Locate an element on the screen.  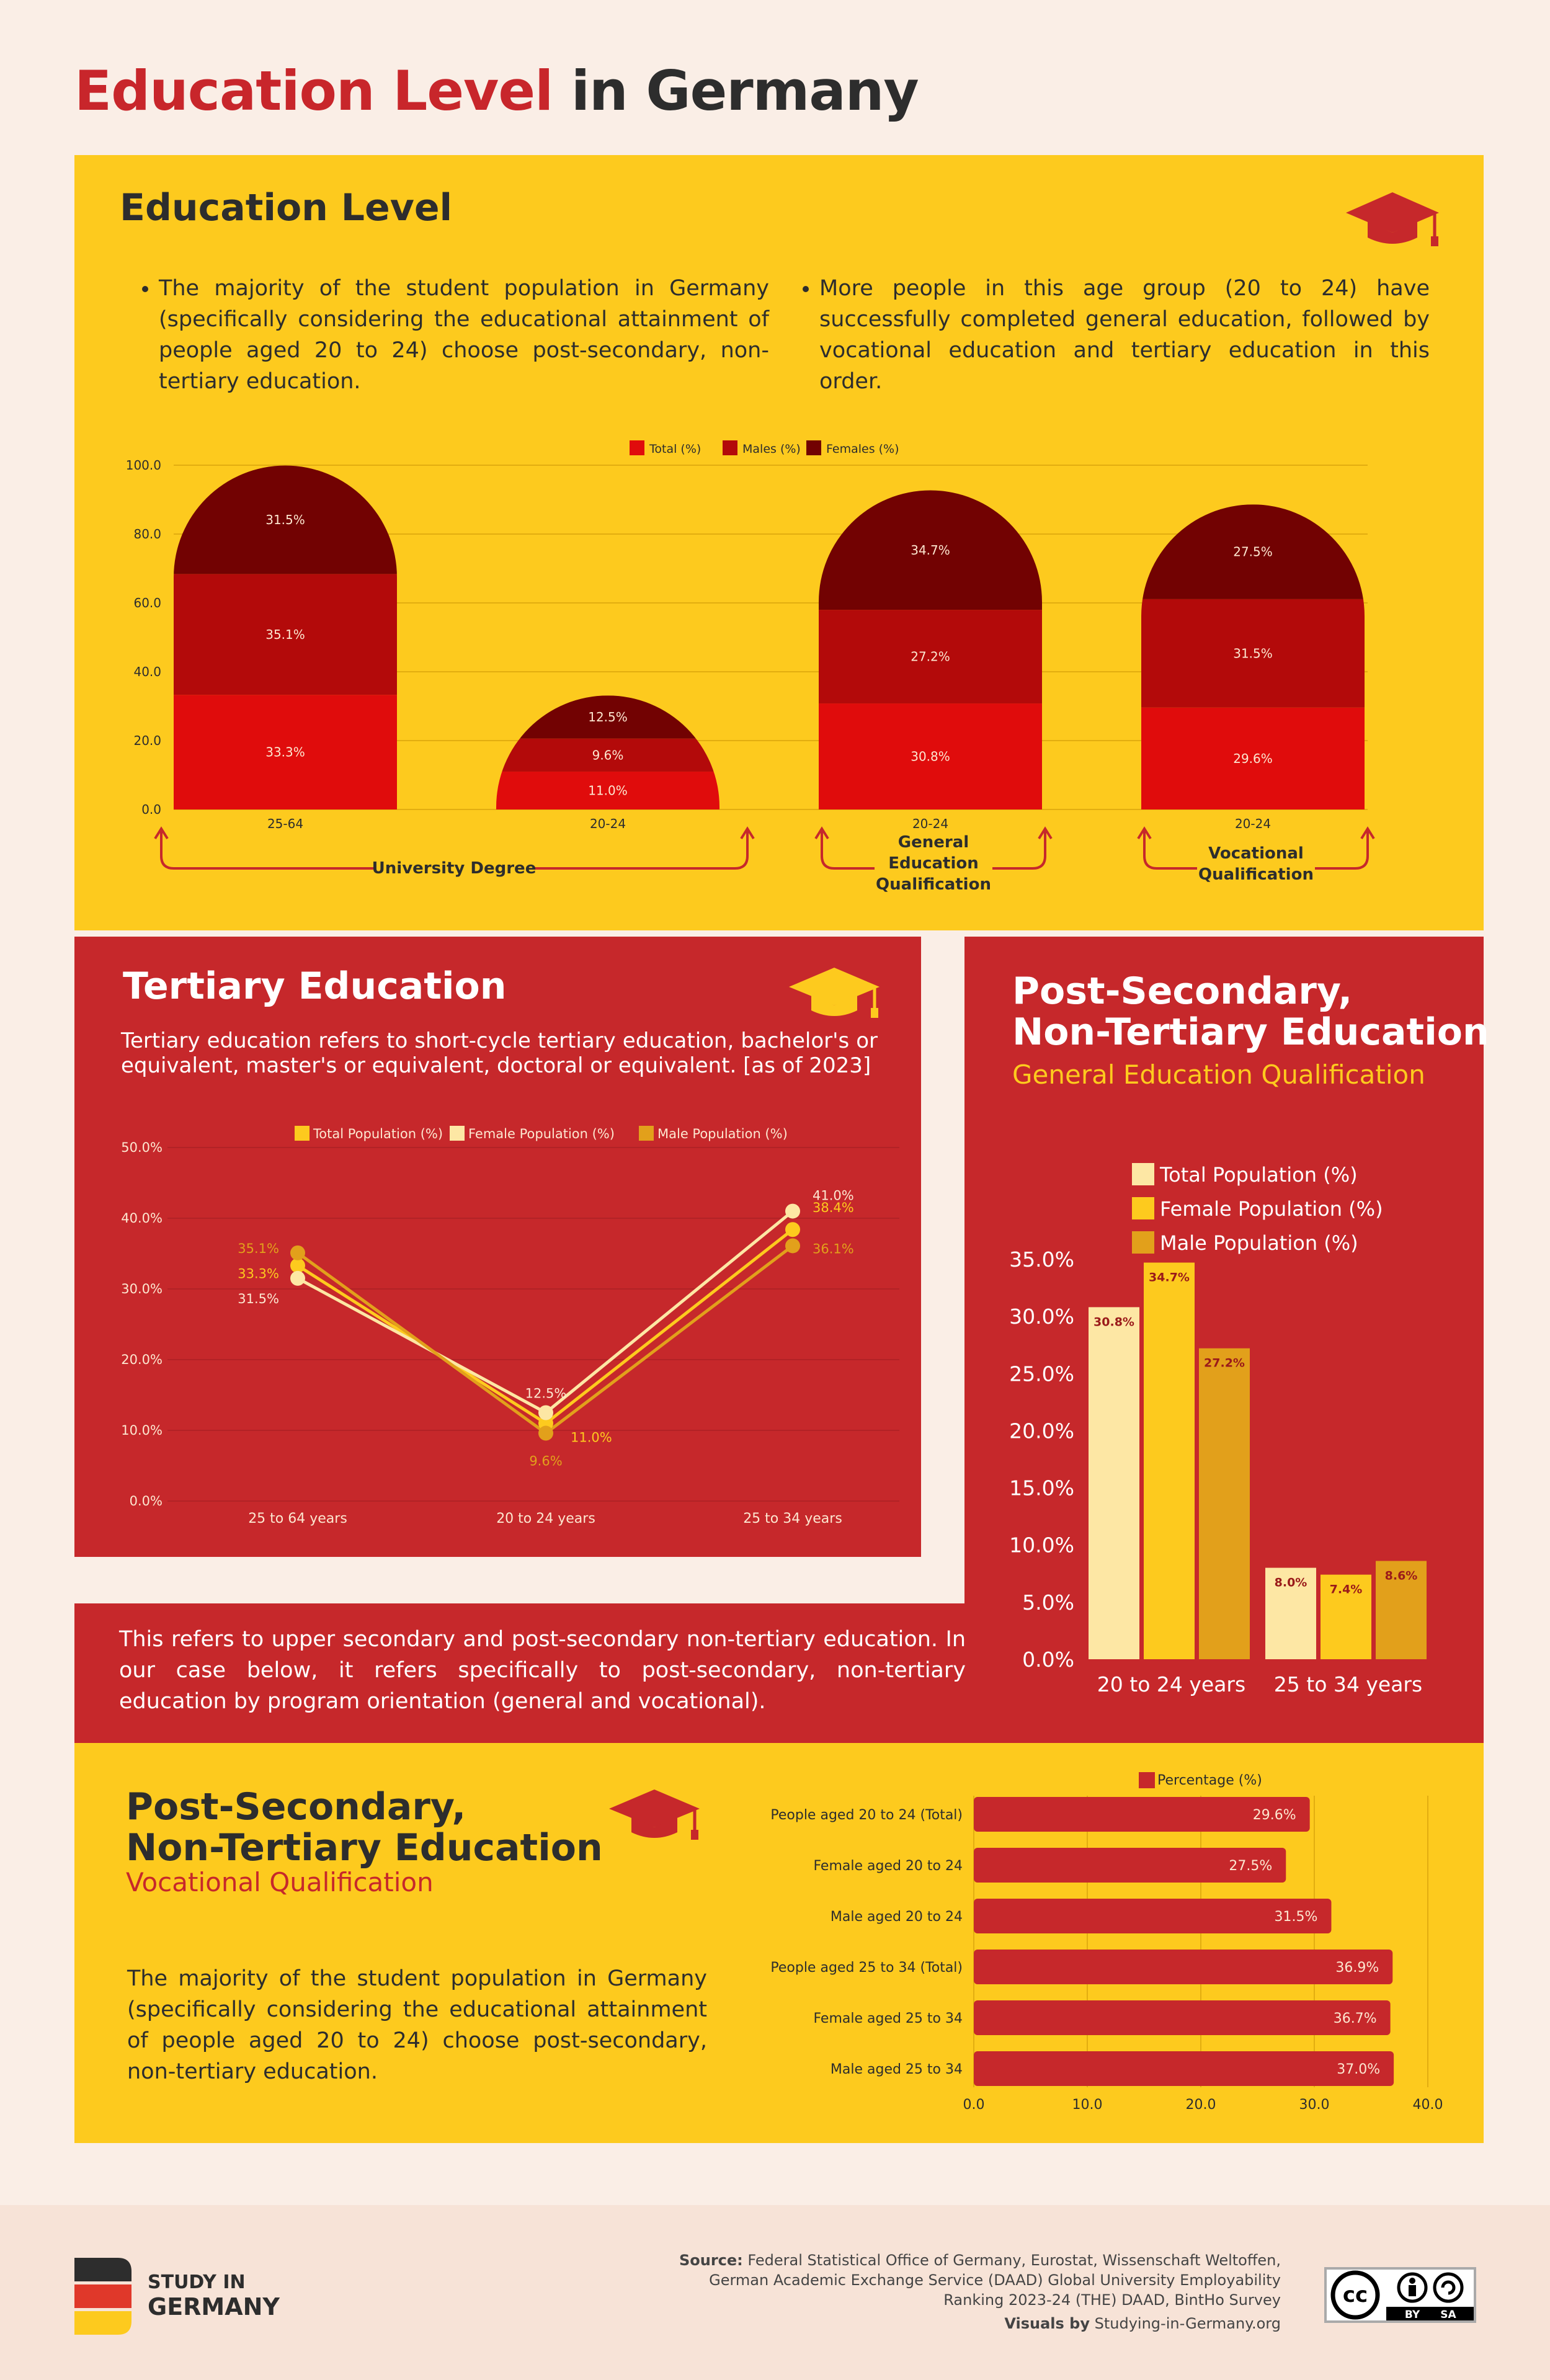
bar-value-label: 31.5% is located at coordinates (1296, 1917).